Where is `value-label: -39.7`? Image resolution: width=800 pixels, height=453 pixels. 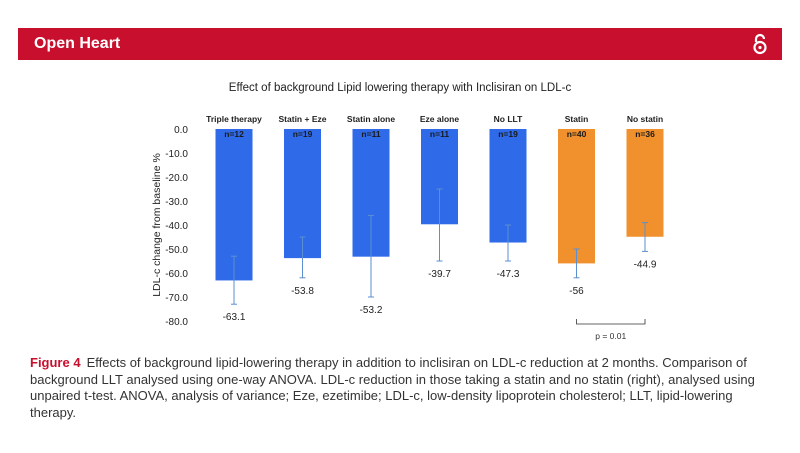 value-label: -39.7 is located at coordinates (439, 274).